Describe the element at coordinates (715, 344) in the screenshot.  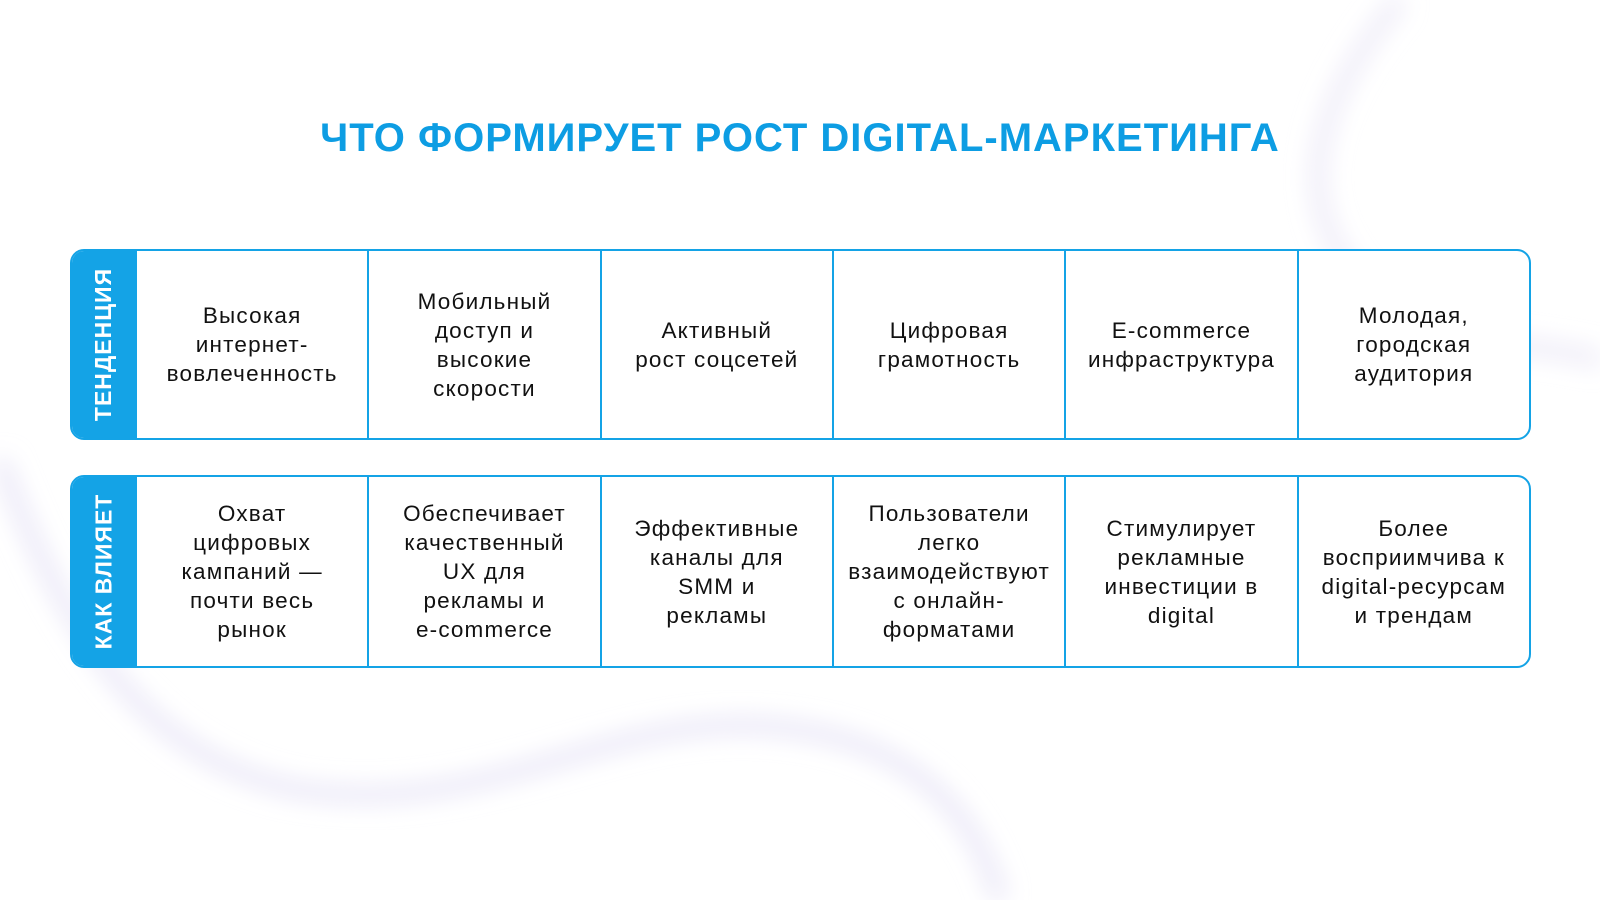
I see `trend-cell: Активный рост соцсетей` at that location.